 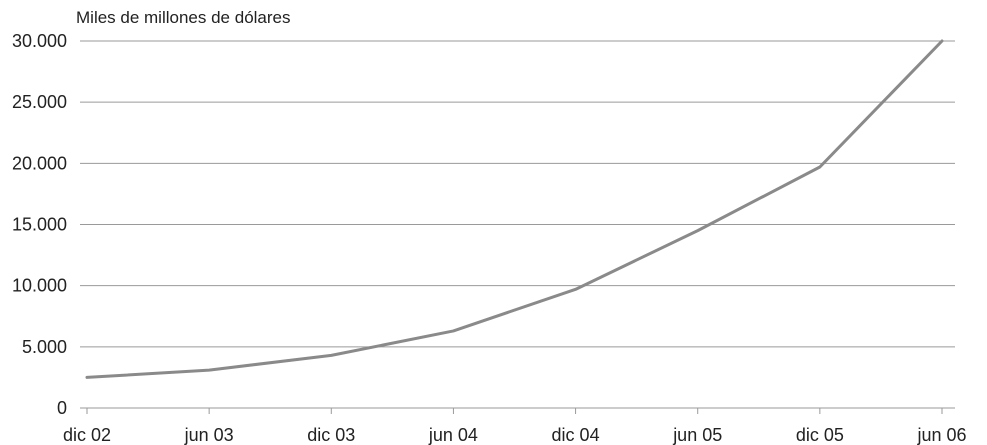 What do you see at coordinates (39, 41) in the screenshot?
I see `y-tick-label: 30.000` at bounding box center [39, 41].